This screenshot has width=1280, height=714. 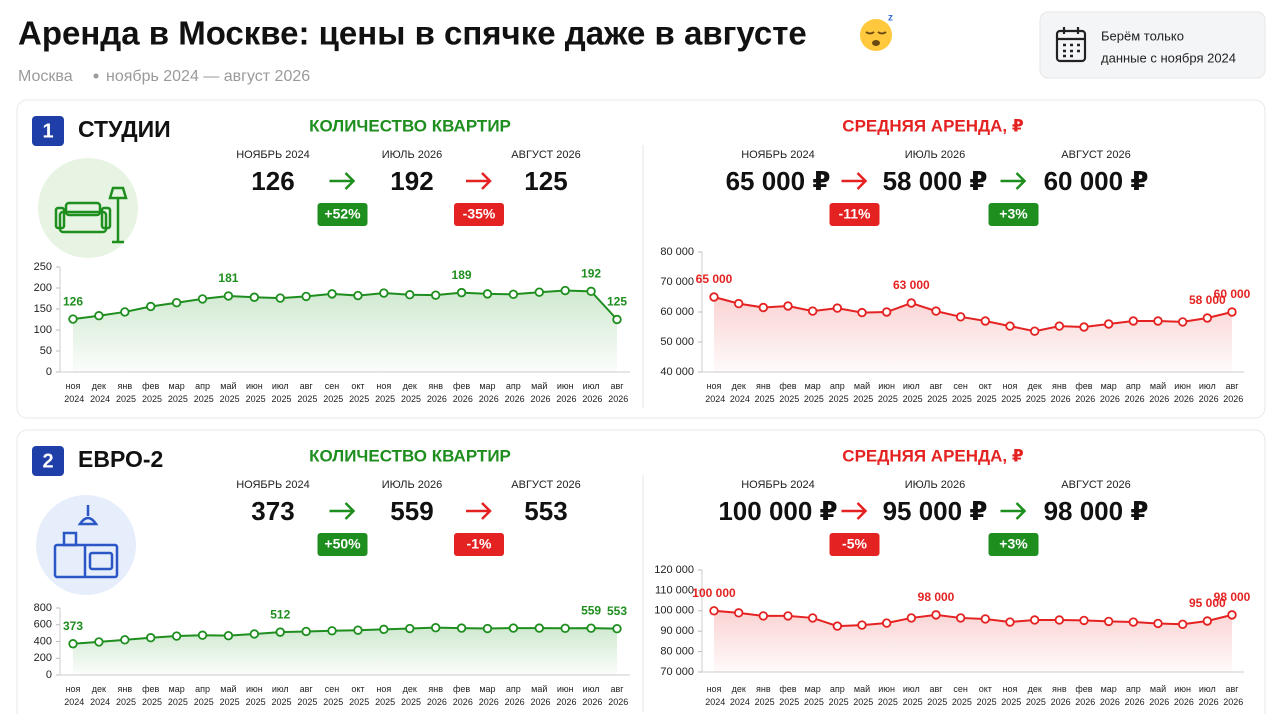 I want to click on stat-label: НОЯБРЬ 2024, so click(x=778, y=155).